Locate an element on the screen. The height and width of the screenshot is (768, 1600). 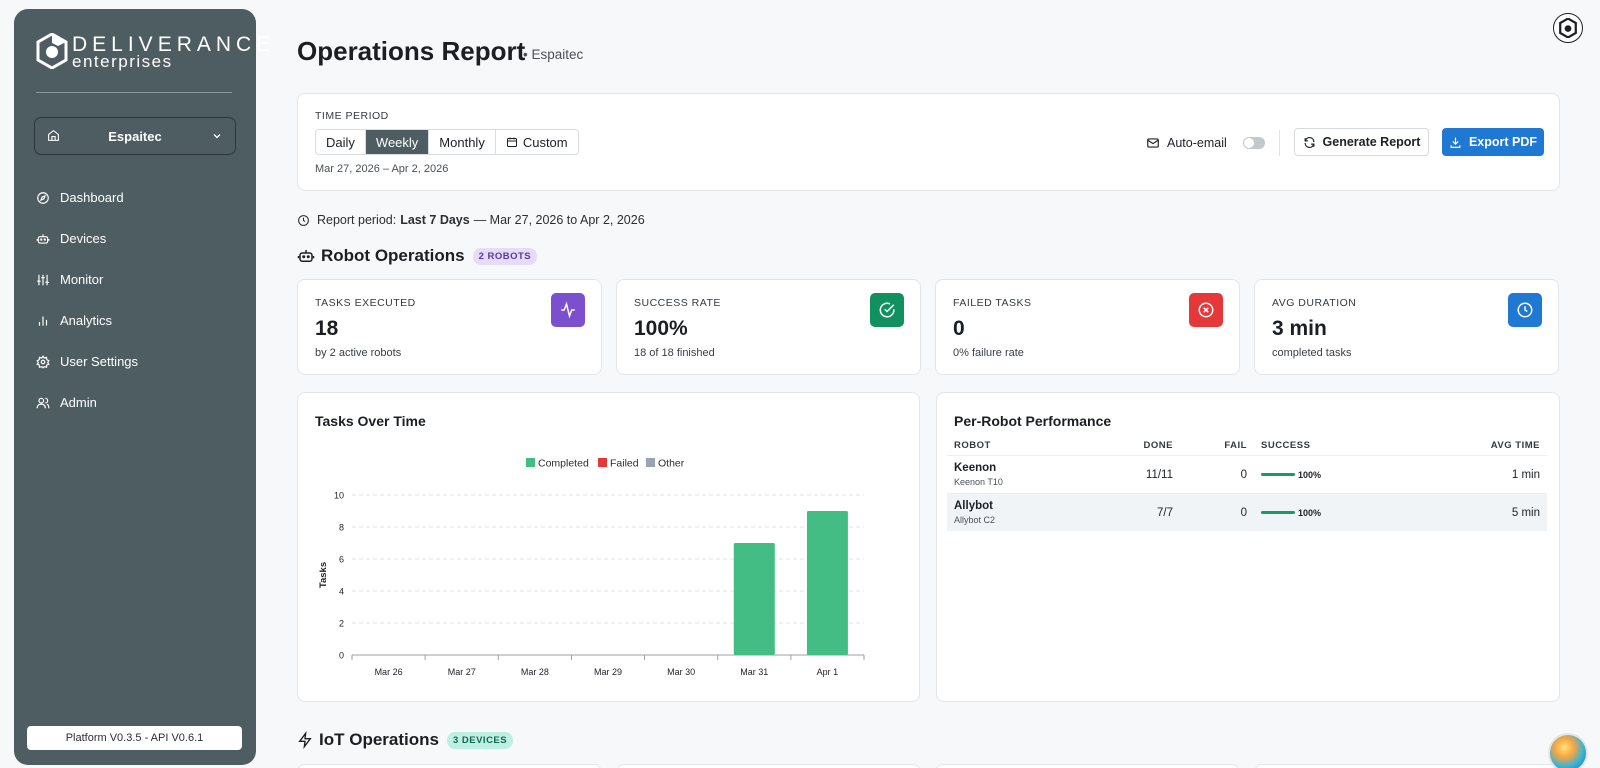
sidebar-item-devices: Devices is located at coordinates (136, 238).